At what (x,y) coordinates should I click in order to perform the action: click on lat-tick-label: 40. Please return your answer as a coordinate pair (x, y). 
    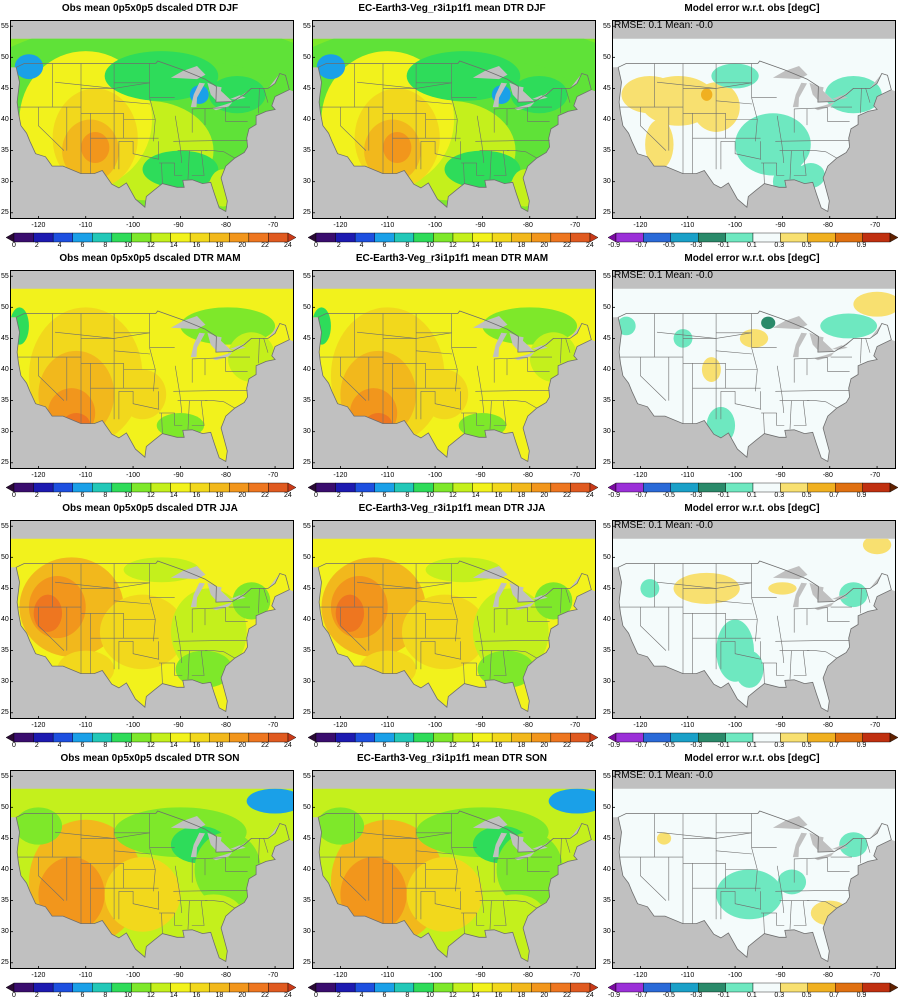
    Looking at the image, I should click on (607, 369).